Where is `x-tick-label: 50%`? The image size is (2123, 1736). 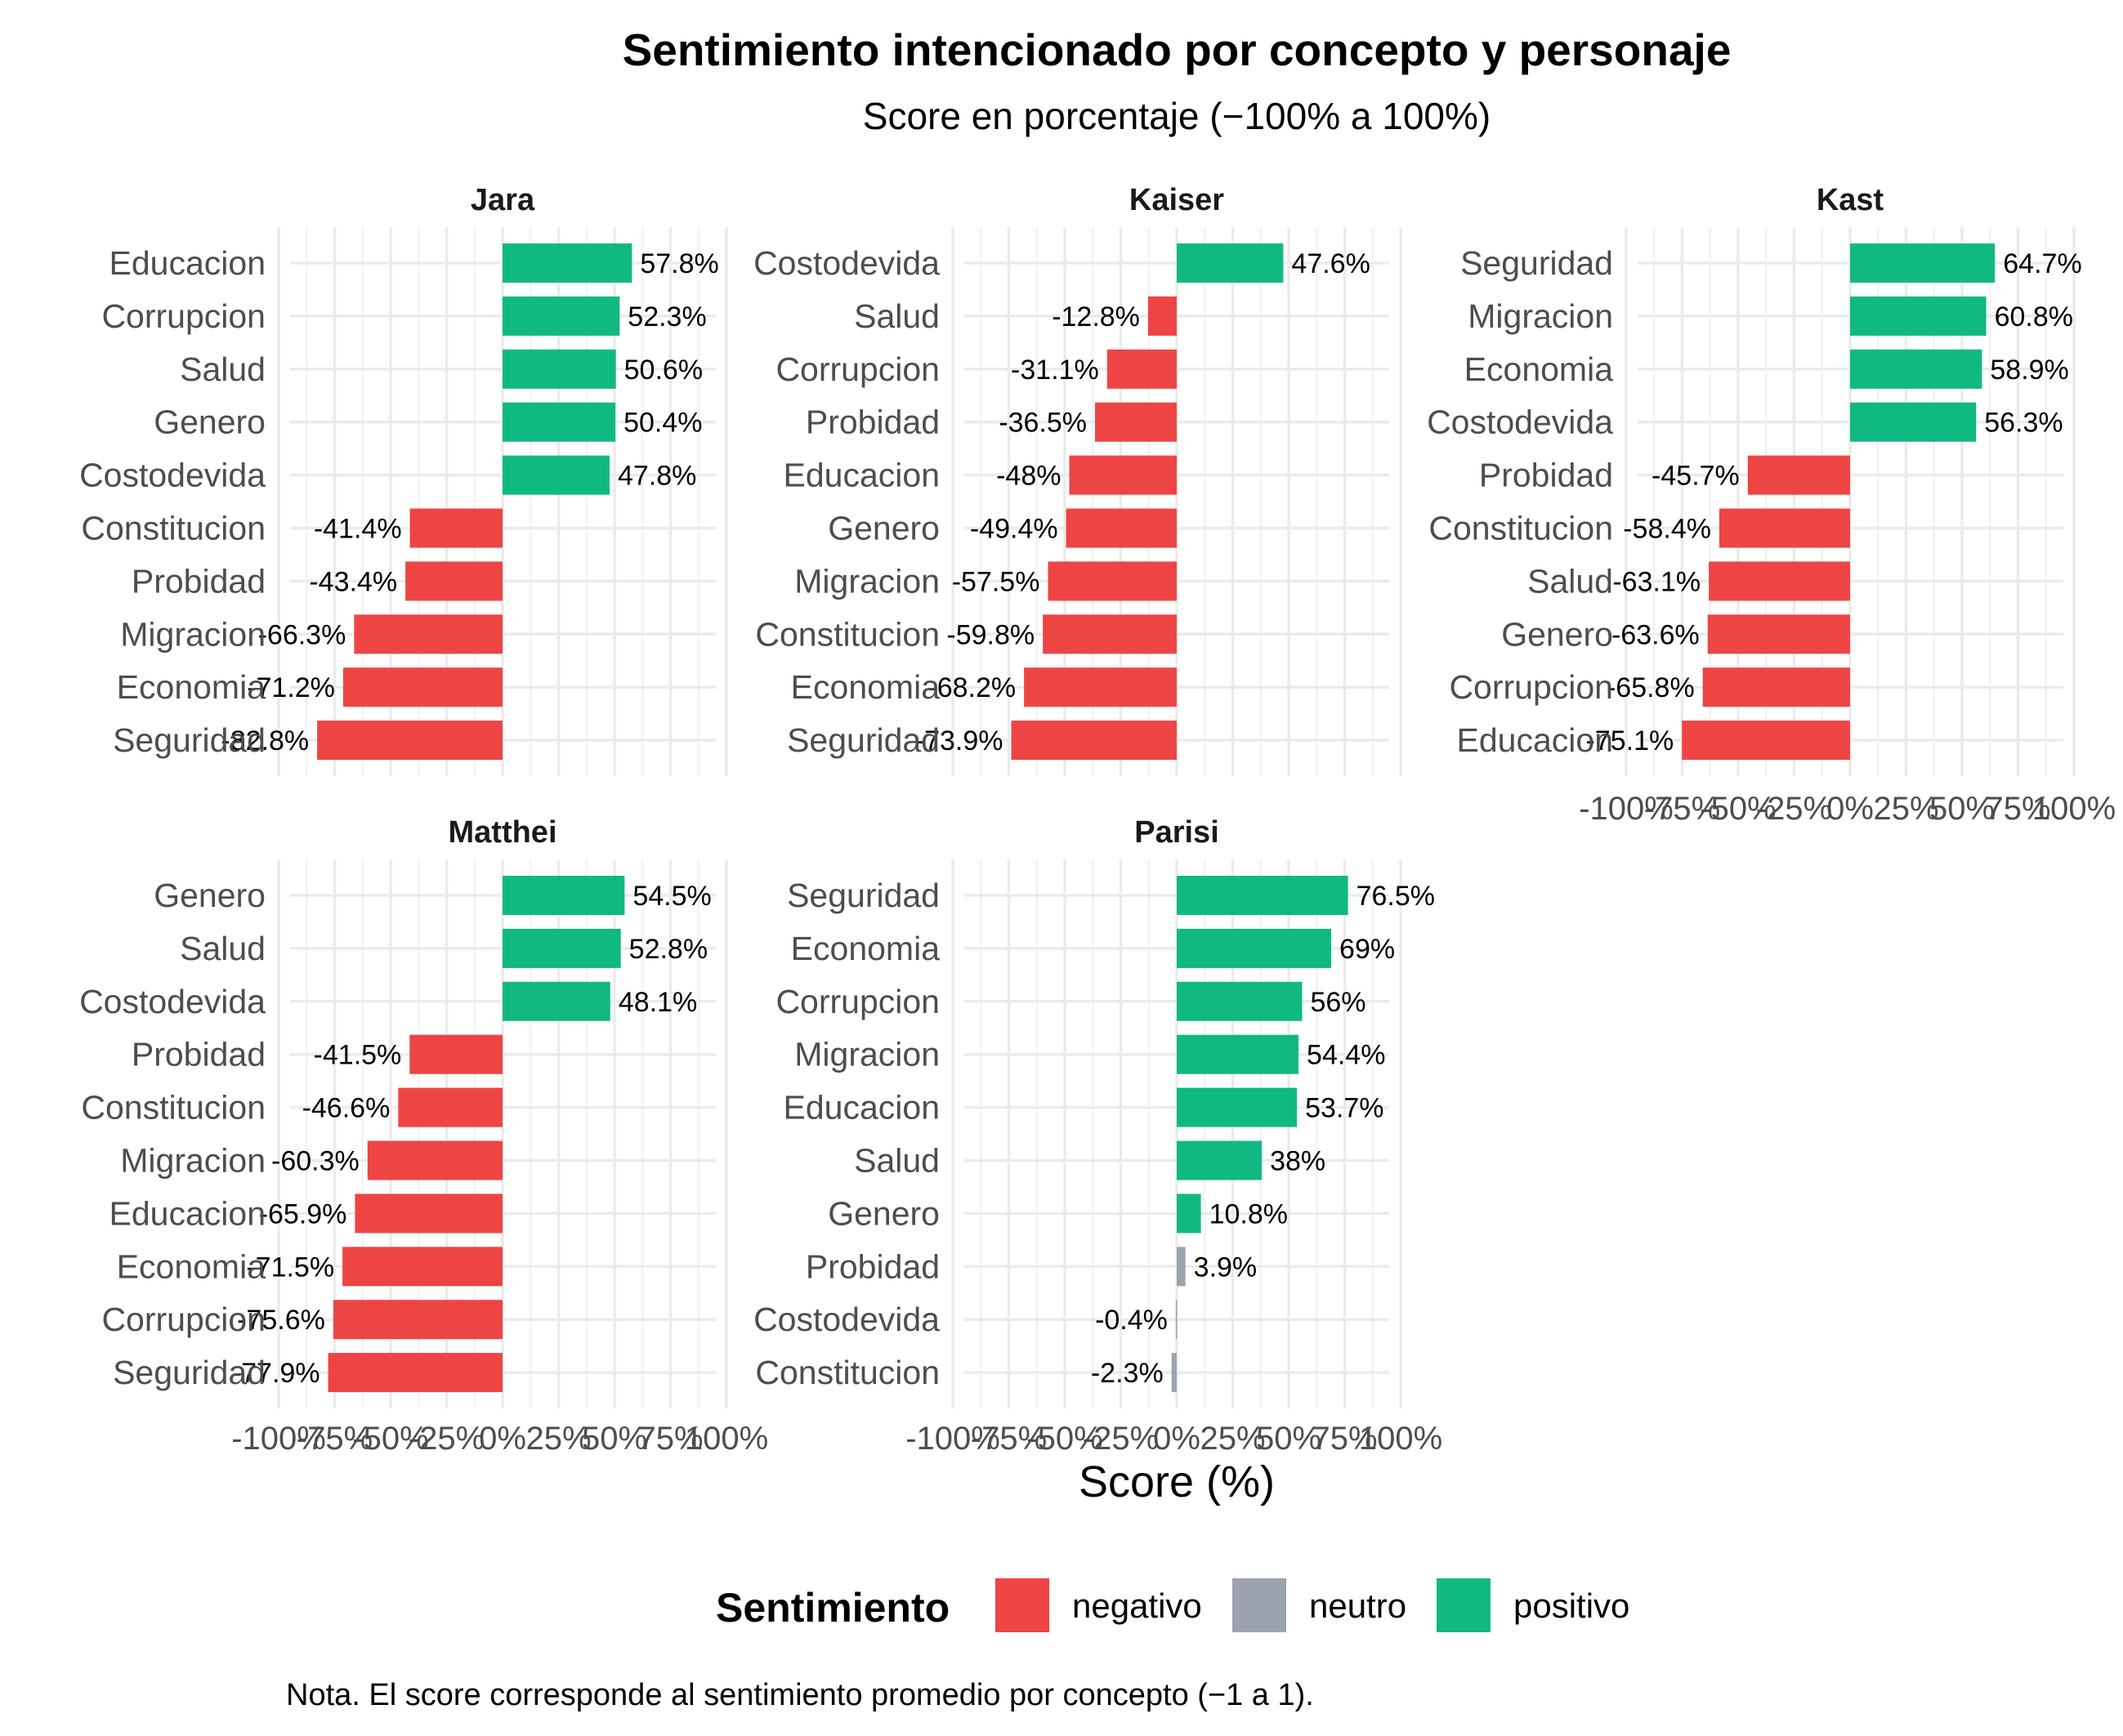 x-tick-label: 50% is located at coordinates (1962, 809).